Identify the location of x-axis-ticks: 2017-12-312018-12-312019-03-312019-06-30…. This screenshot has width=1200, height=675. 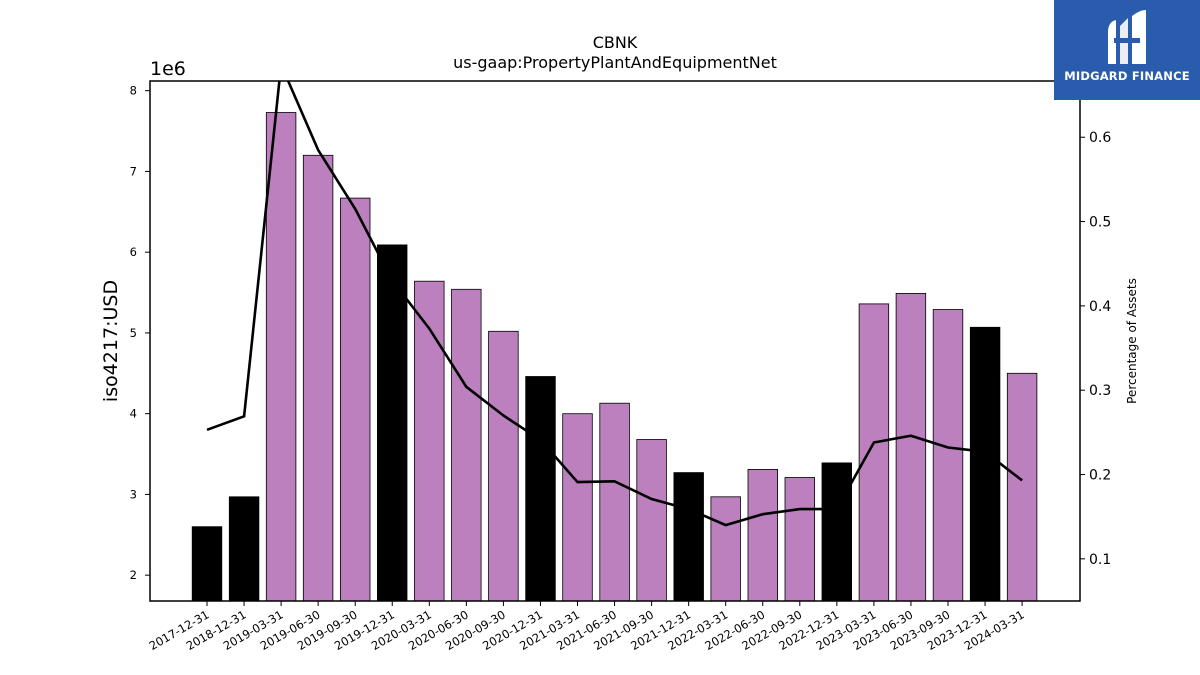
(587, 627).